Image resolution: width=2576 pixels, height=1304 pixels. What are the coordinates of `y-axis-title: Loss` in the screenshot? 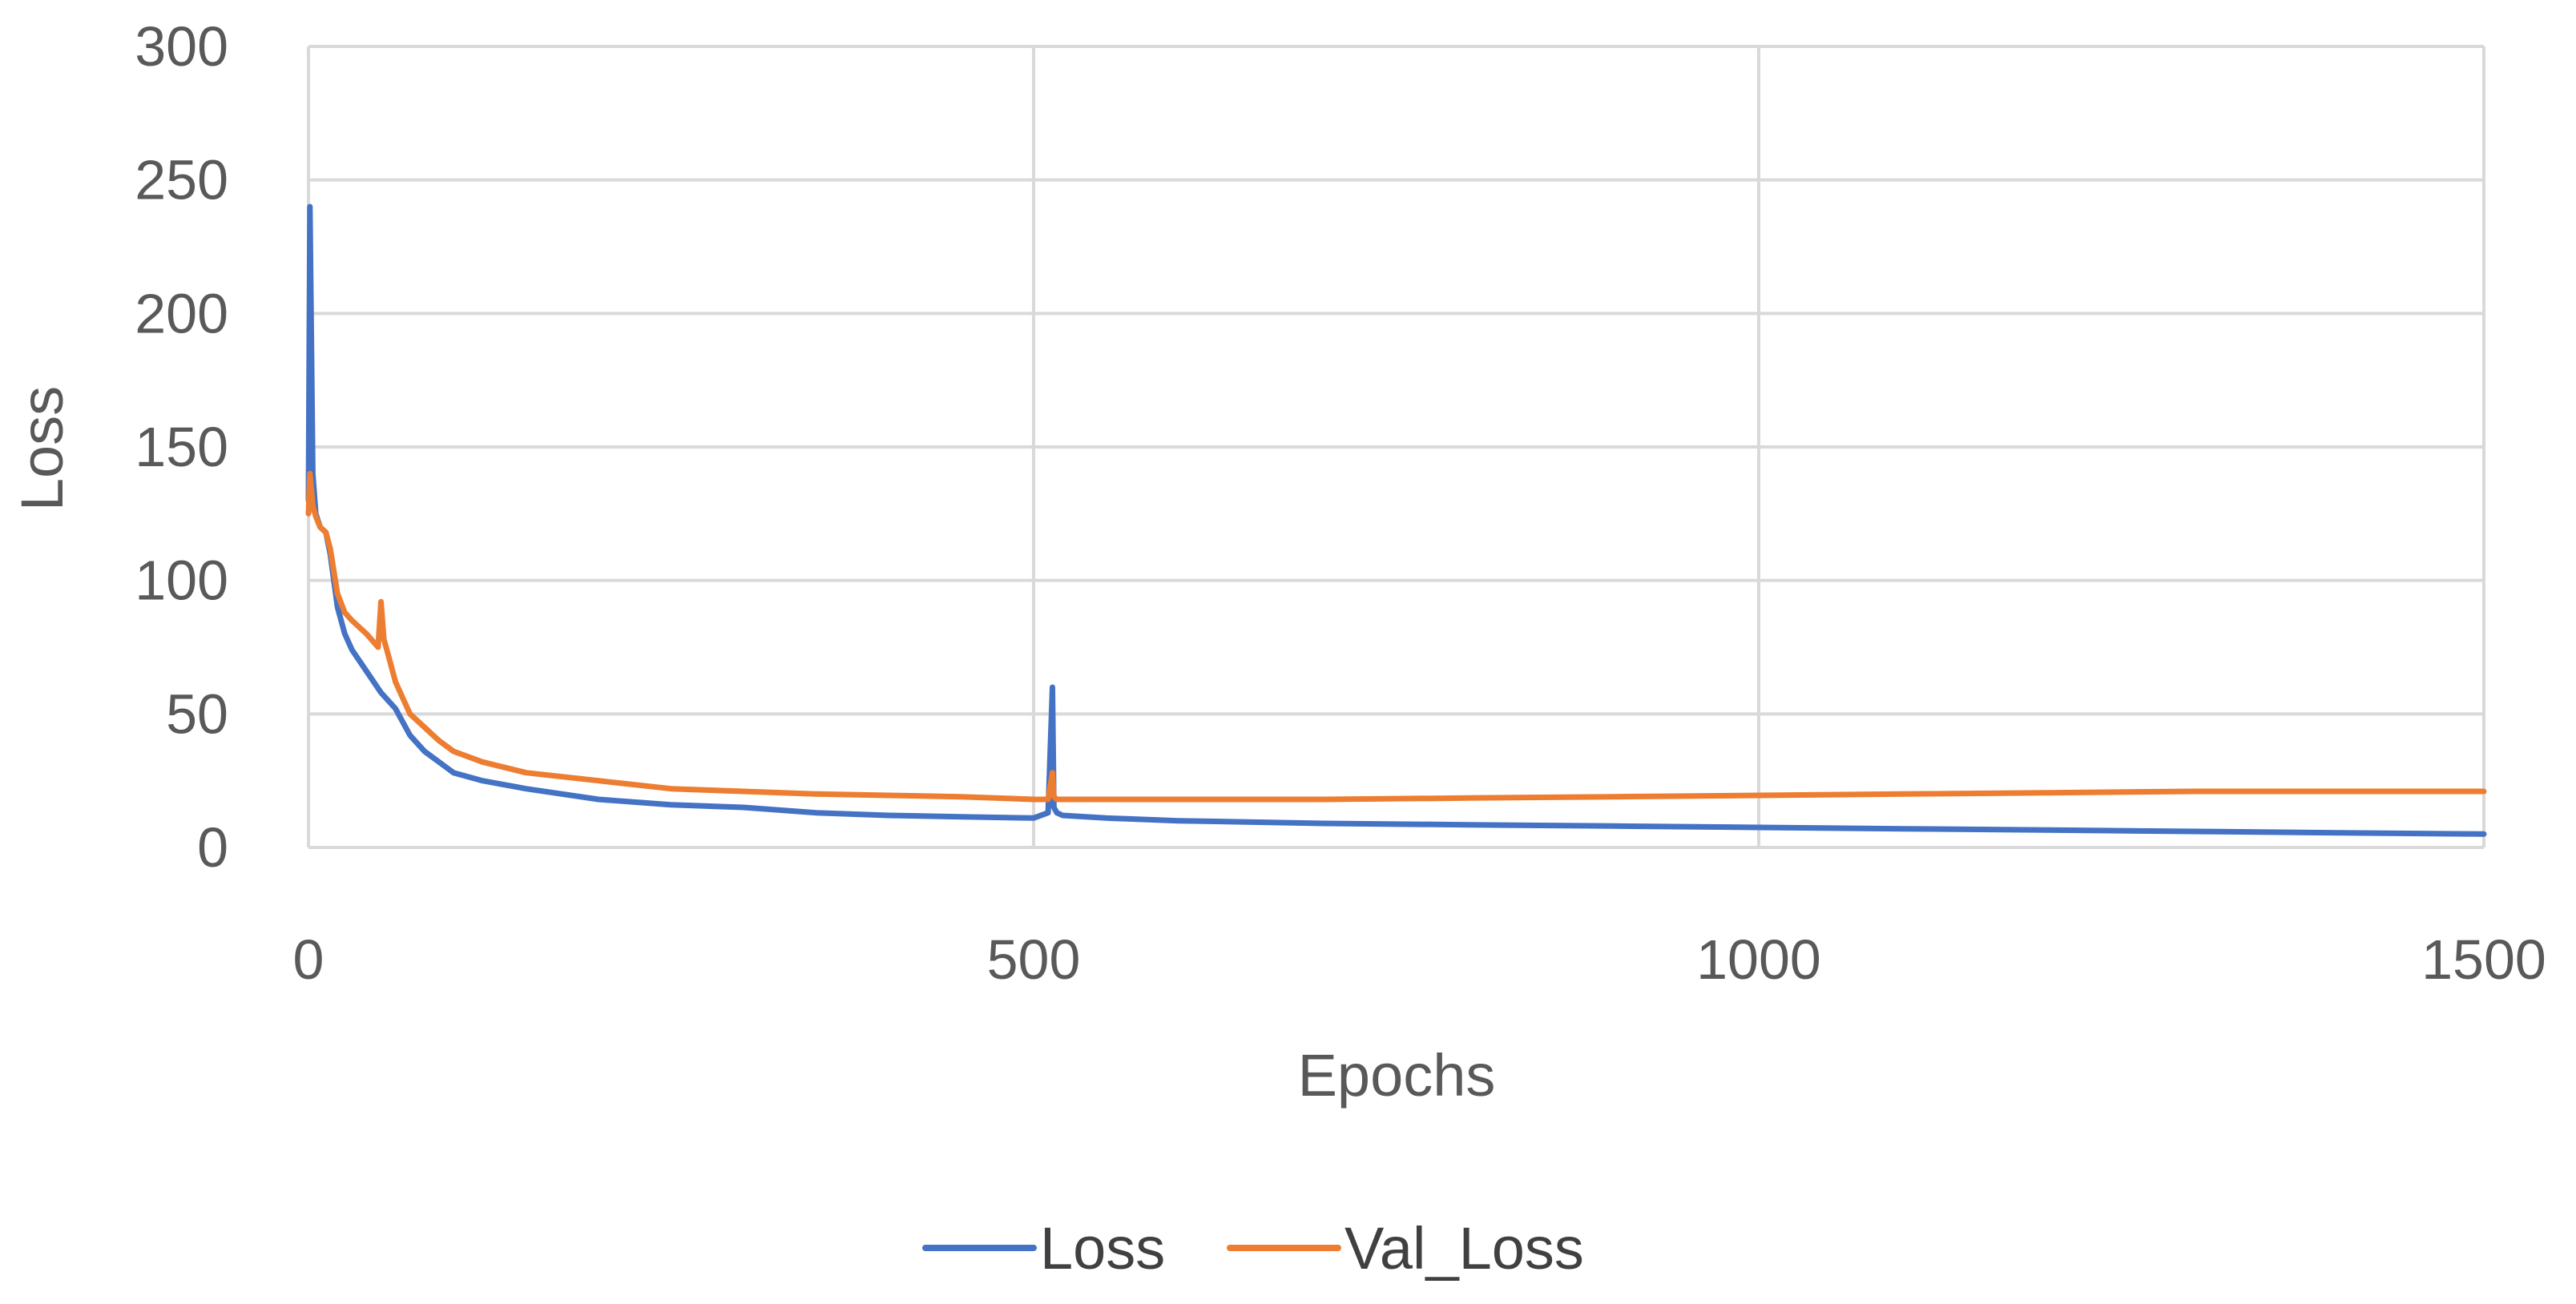 It's located at (42, 448).